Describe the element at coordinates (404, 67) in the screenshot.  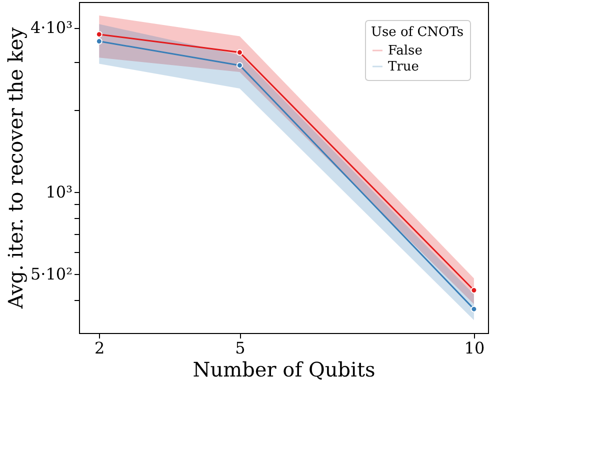
I see `legend-label: True` at that location.